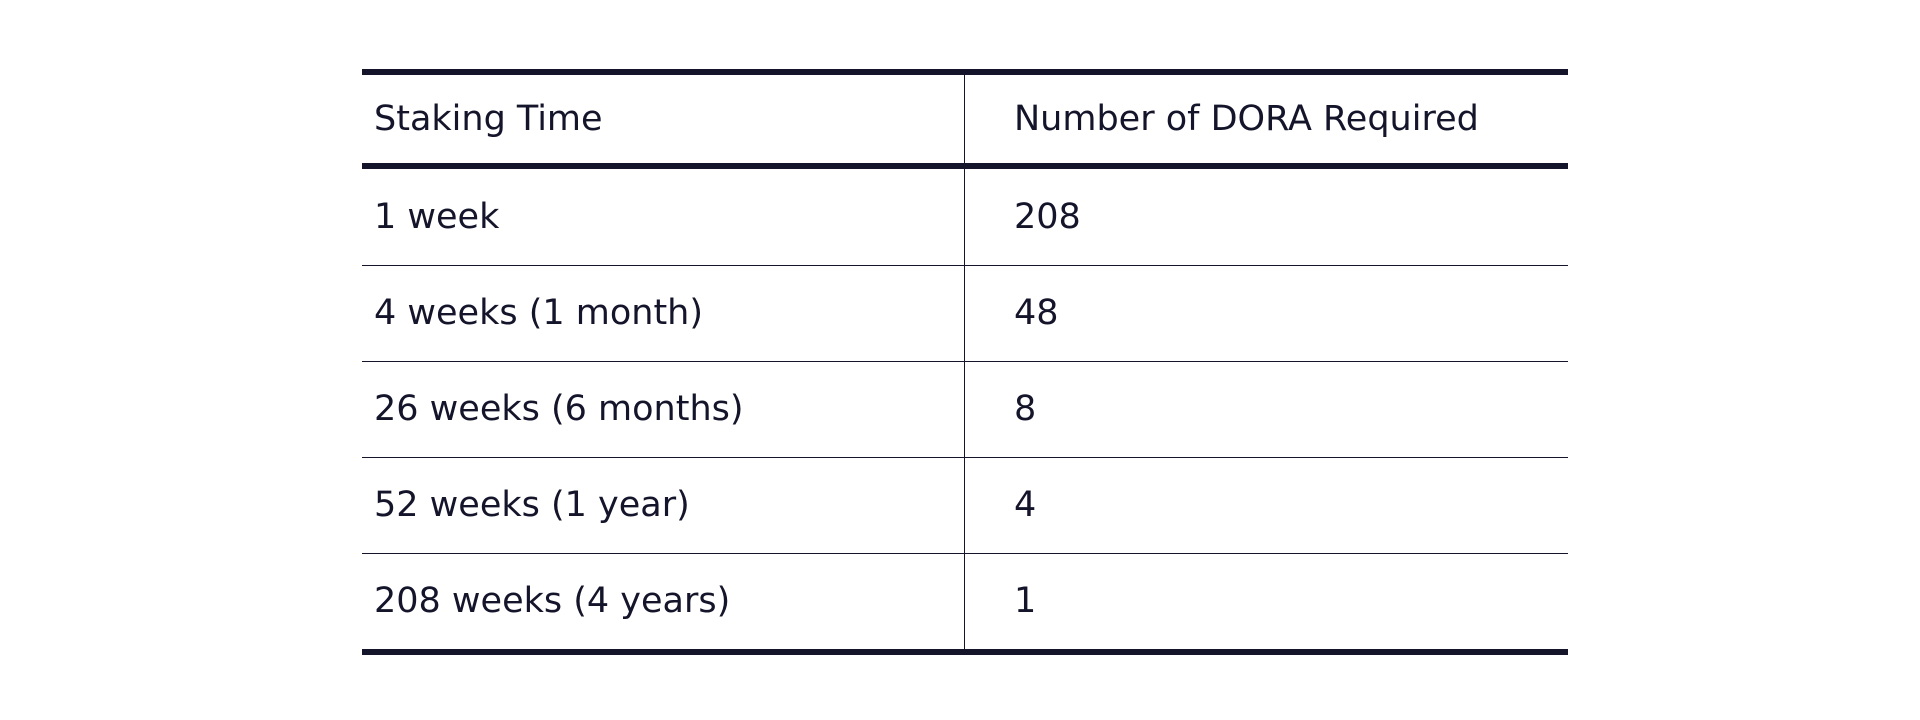 The height and width of the screenshot is (720, 1920). What do you see at coordinates (663, 119) in the screenshot?
I see `header-staking-time: Staking Time` at bounding box center [663, 119].